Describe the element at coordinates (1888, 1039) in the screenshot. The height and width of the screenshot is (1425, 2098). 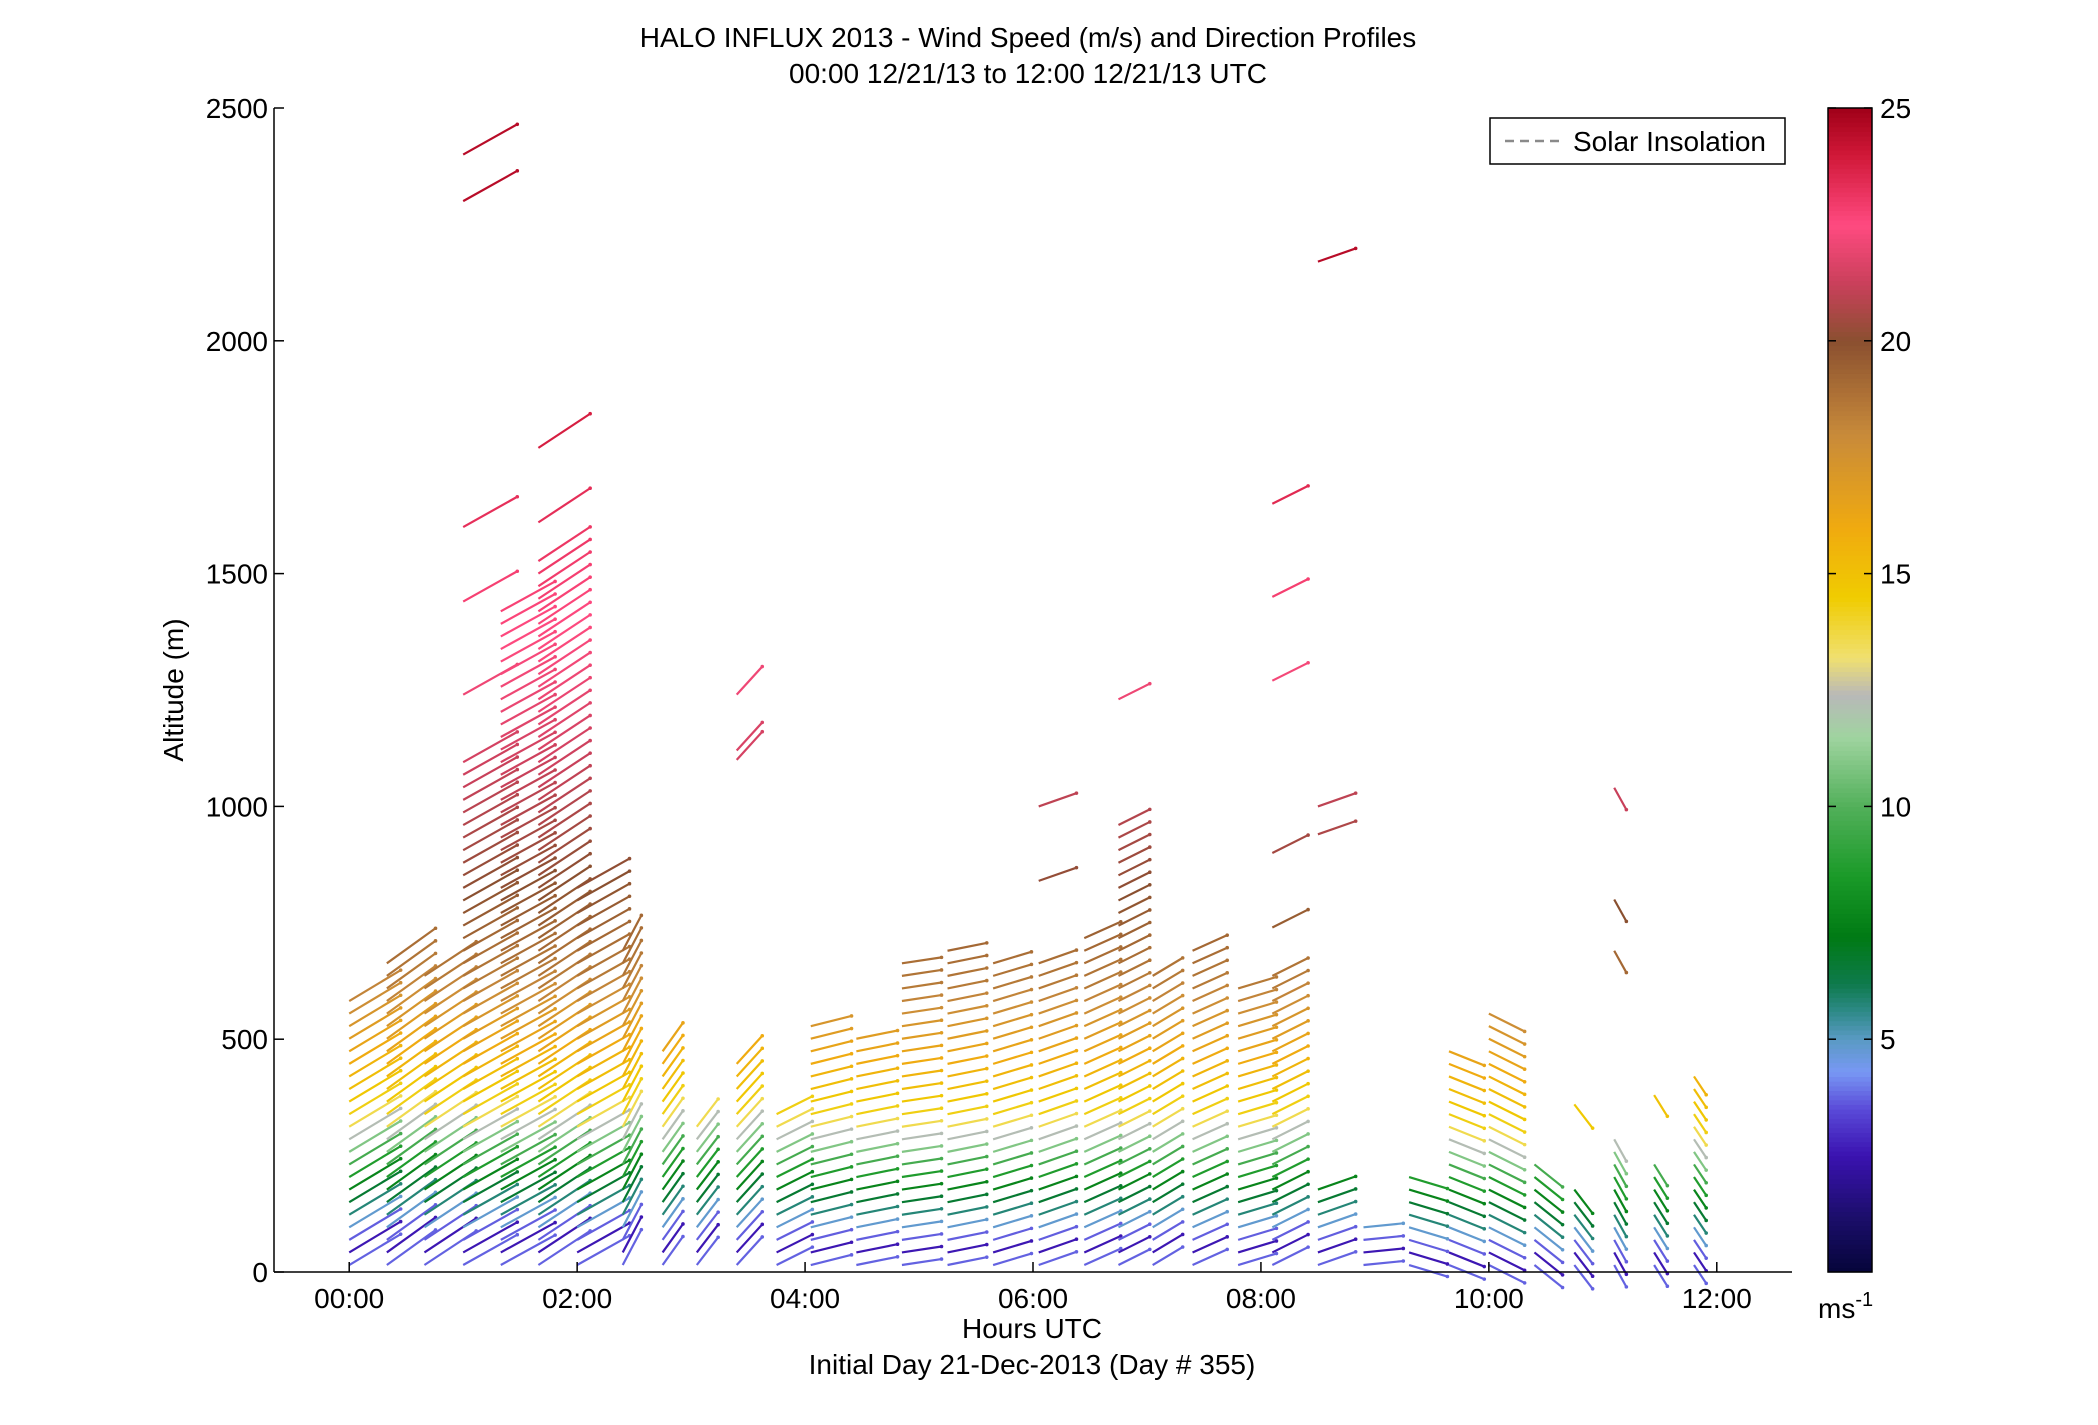
I see `colorbar-tick-label: 5` at that location.